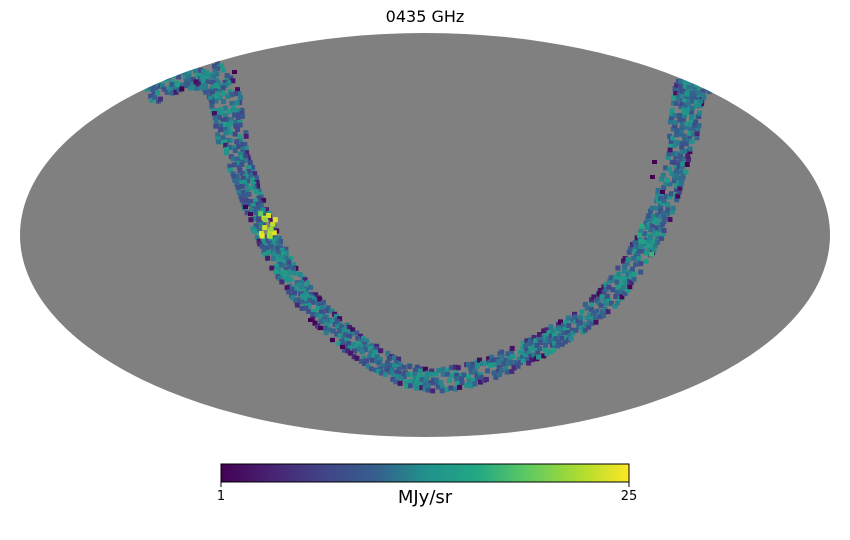  Describe the element at coordinates (629, 496) in the screenshot. I see `colorbar-max-label: 25` at that location.